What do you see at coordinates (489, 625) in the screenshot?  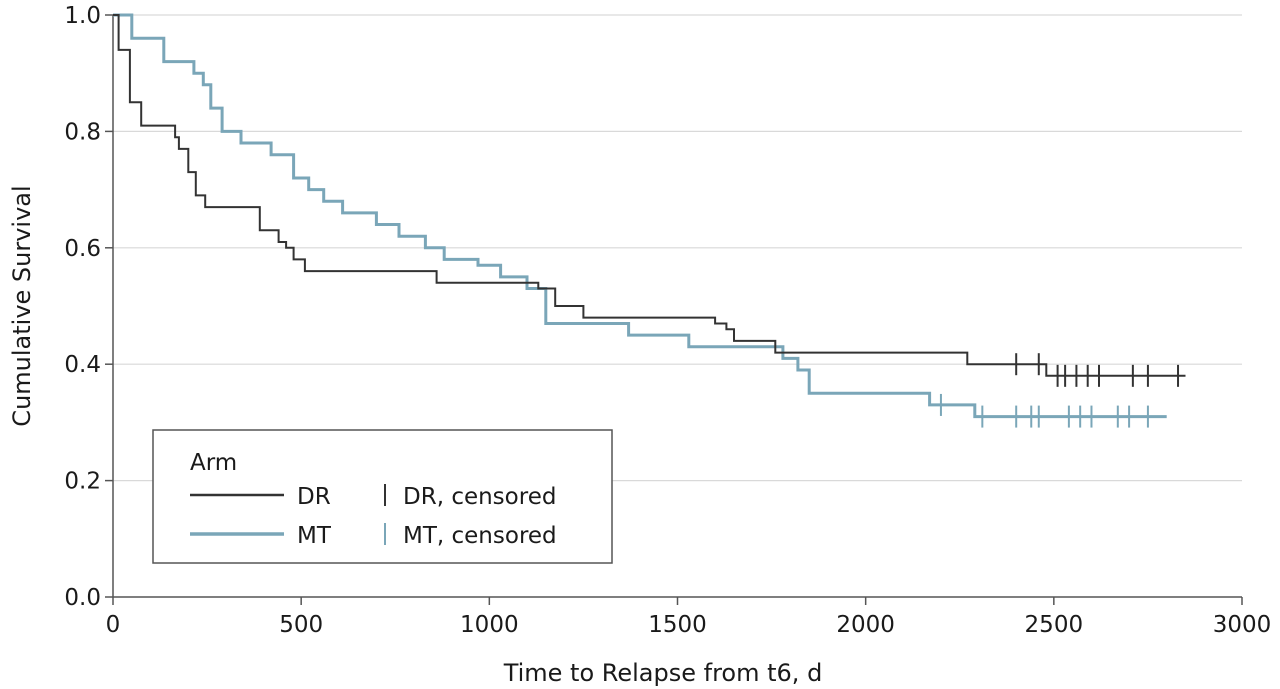 I see `x-tick-label-2: 1000` at bounding box center [489, 625].